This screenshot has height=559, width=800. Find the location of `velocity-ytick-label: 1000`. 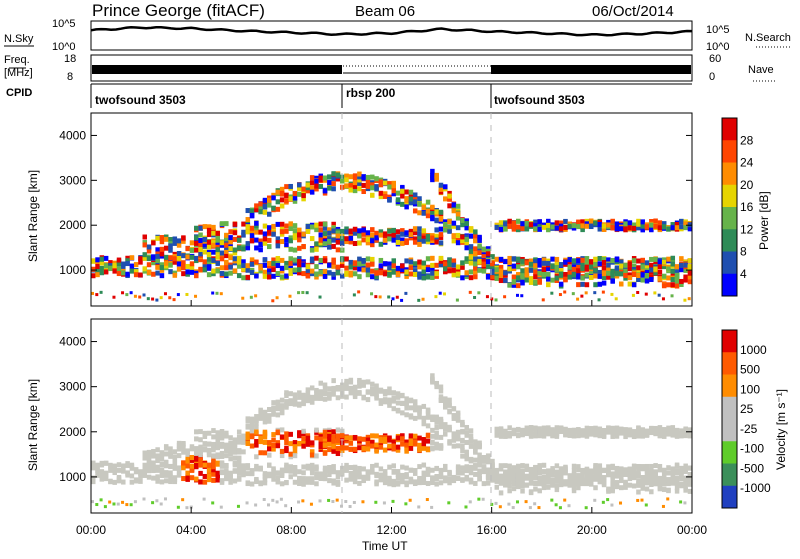

velocity-ytick-label: 1000 is located at coordinates (72, 477).